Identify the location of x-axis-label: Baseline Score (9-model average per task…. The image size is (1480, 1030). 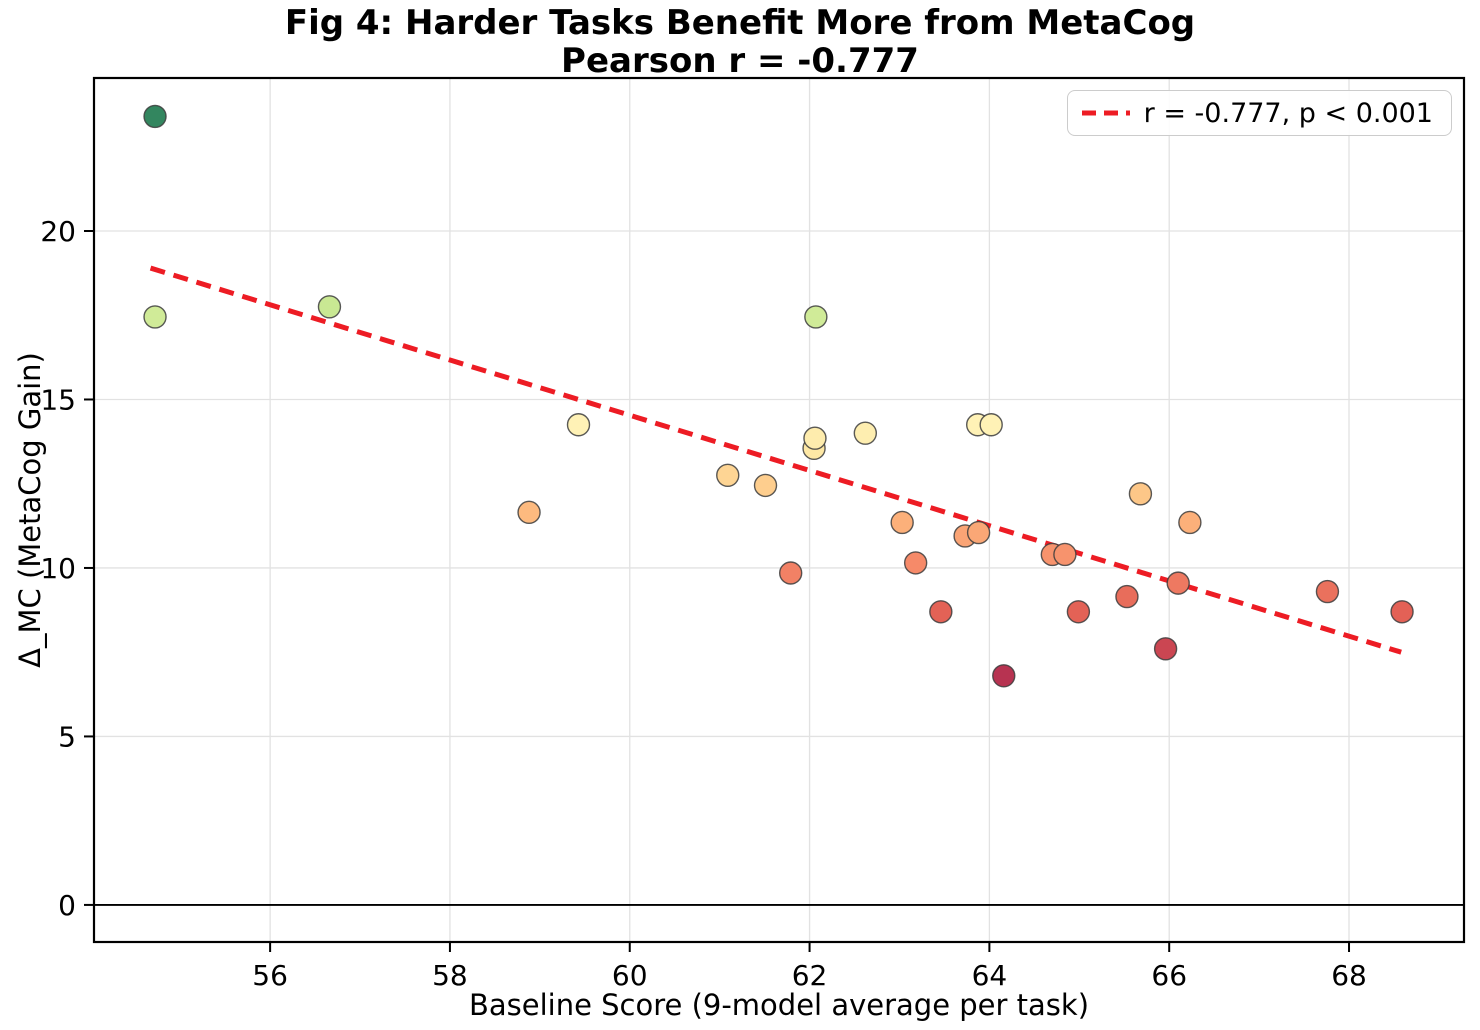
(779, 1005).